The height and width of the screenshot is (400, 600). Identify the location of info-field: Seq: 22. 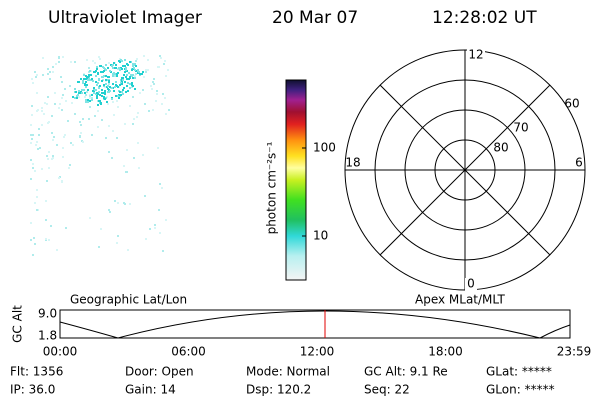
(387, 390).